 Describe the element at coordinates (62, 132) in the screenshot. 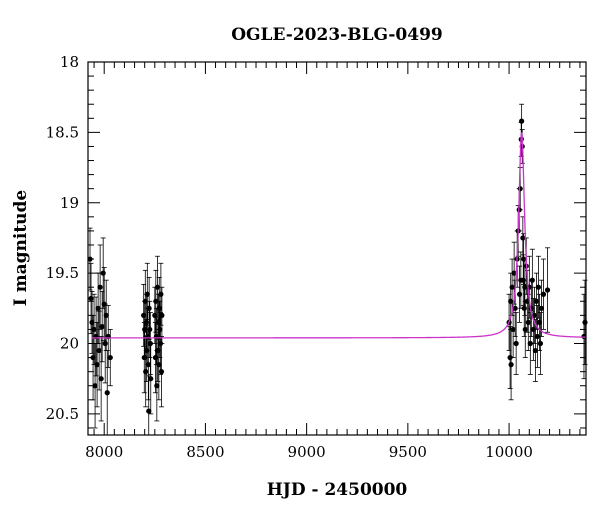

I see `y-tick-label: 18.5` at that location.